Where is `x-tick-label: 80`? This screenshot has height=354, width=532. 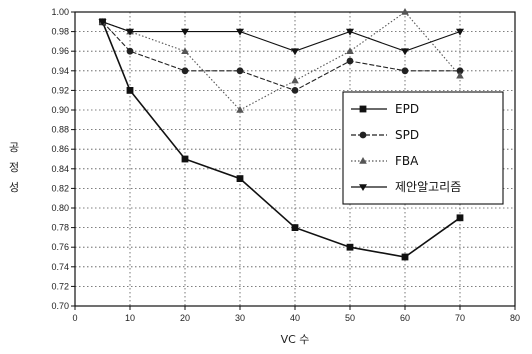
x-tick-label: 80 is located at coordinates (515, 318).